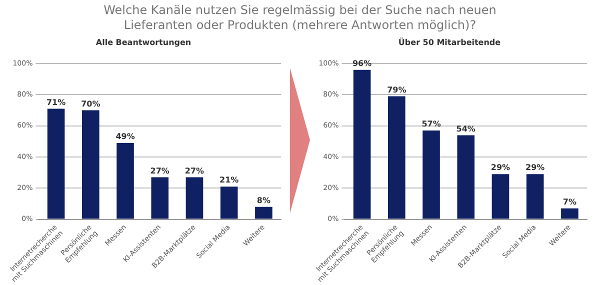 This screenshot has width=599, height=285. I want to click on data-label: 57%, so click(431, 124).